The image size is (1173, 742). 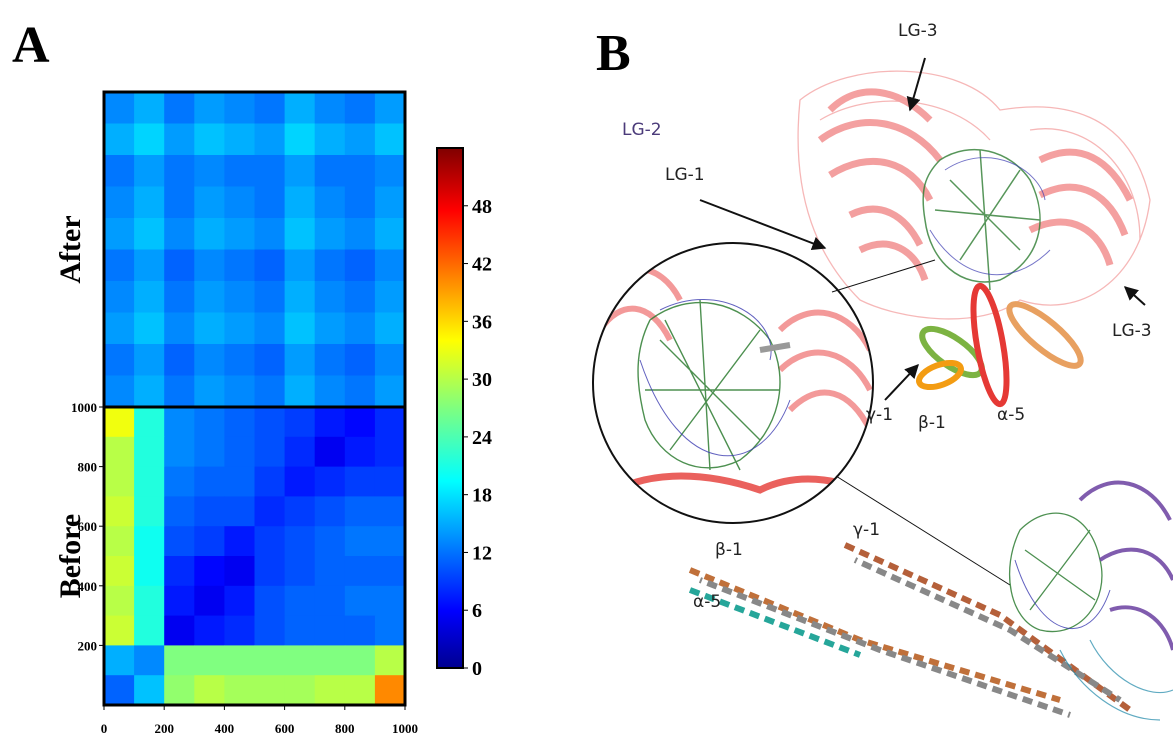 I want to click on y-tick-label: 1000, so click(x=84, y=407).